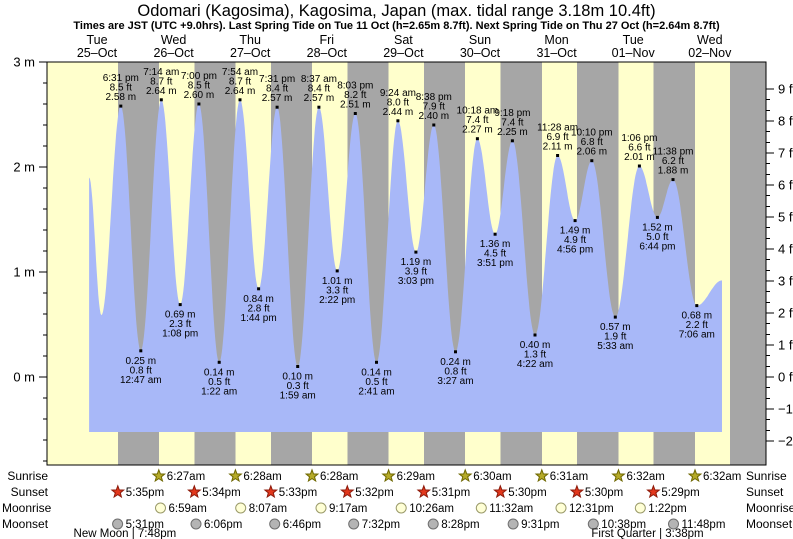 This screenshot has width=793, height=539. I want to click on tide-extreme-label-line: 8.7 ft, so click(161, 81).